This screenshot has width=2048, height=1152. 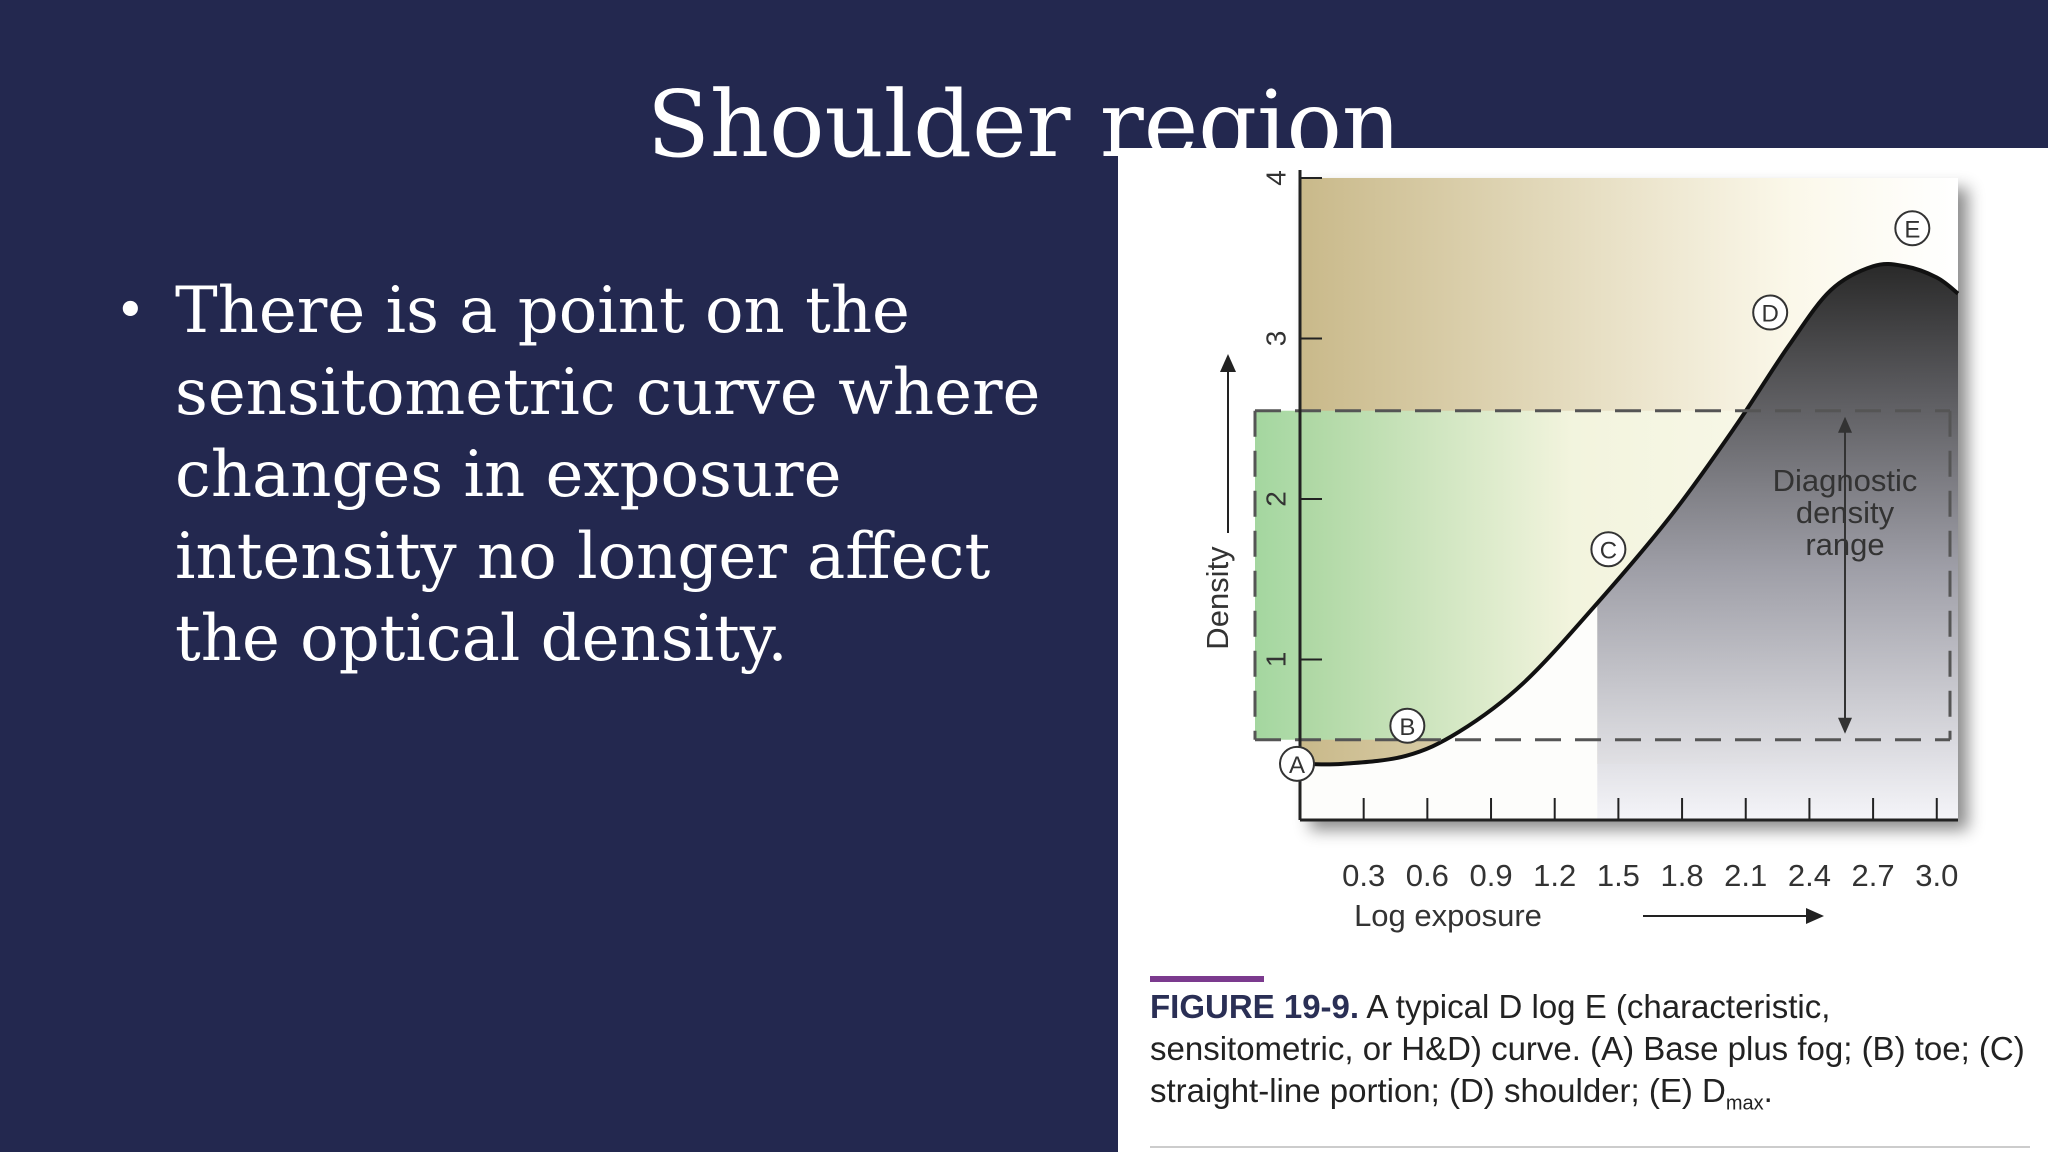 I want to click on x-tick-label: 0.6, so click(x=1427, y=875).